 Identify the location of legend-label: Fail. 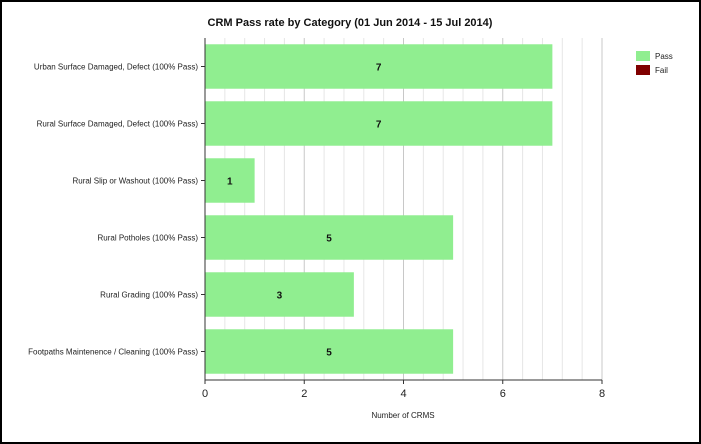
(661, 70).